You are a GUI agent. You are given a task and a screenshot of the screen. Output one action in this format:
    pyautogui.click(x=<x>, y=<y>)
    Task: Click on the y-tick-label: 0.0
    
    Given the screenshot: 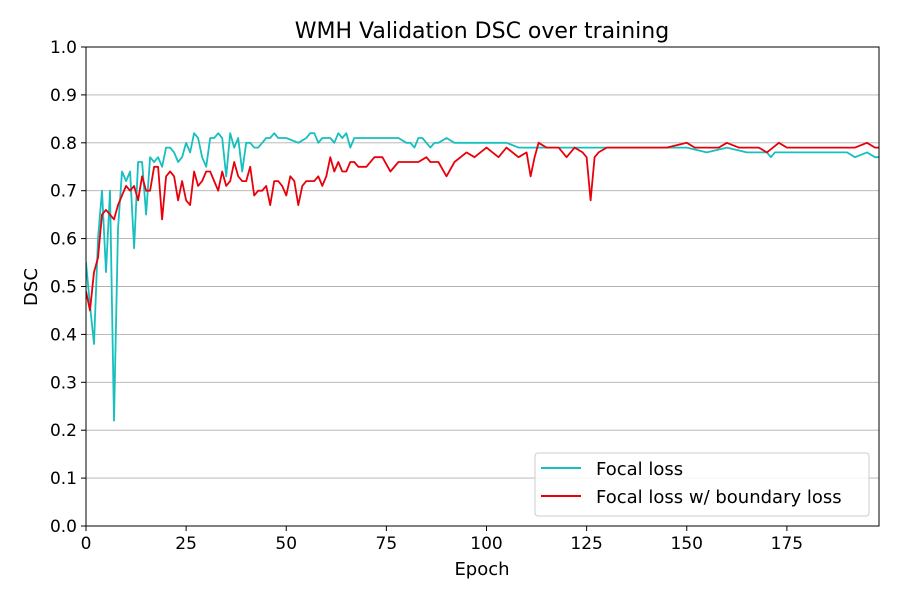 What is the action you would take?
    pyautogui.click(x=63, y=527)
    